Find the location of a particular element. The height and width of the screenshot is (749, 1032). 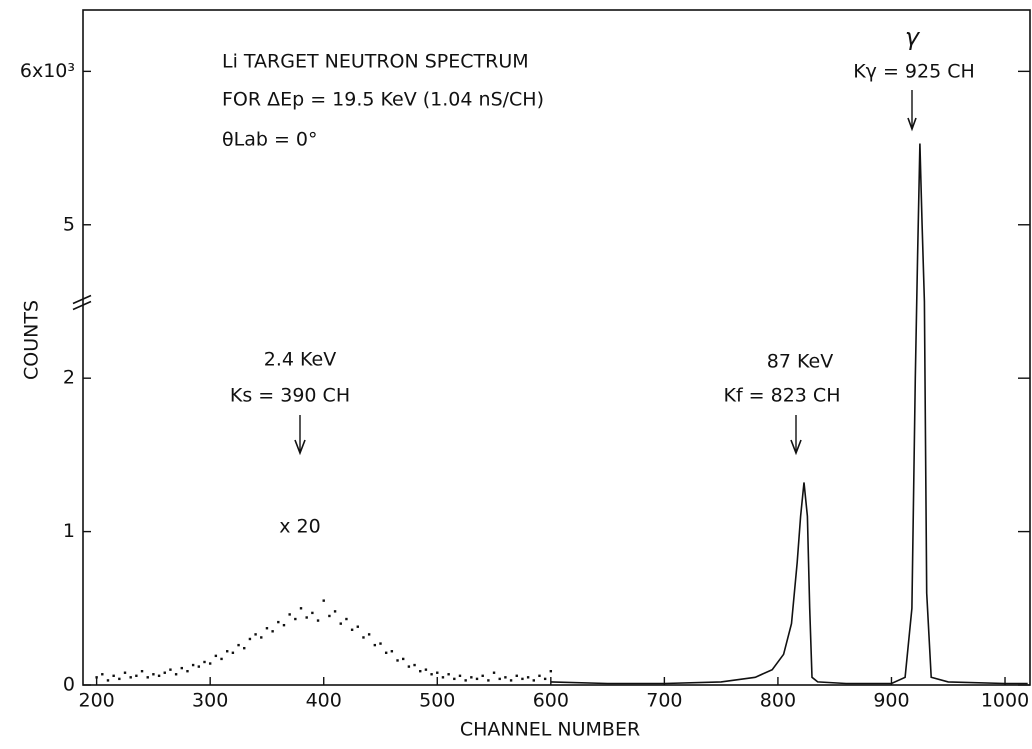

x-tick-label: 500 is located at coordinates (437, 701).